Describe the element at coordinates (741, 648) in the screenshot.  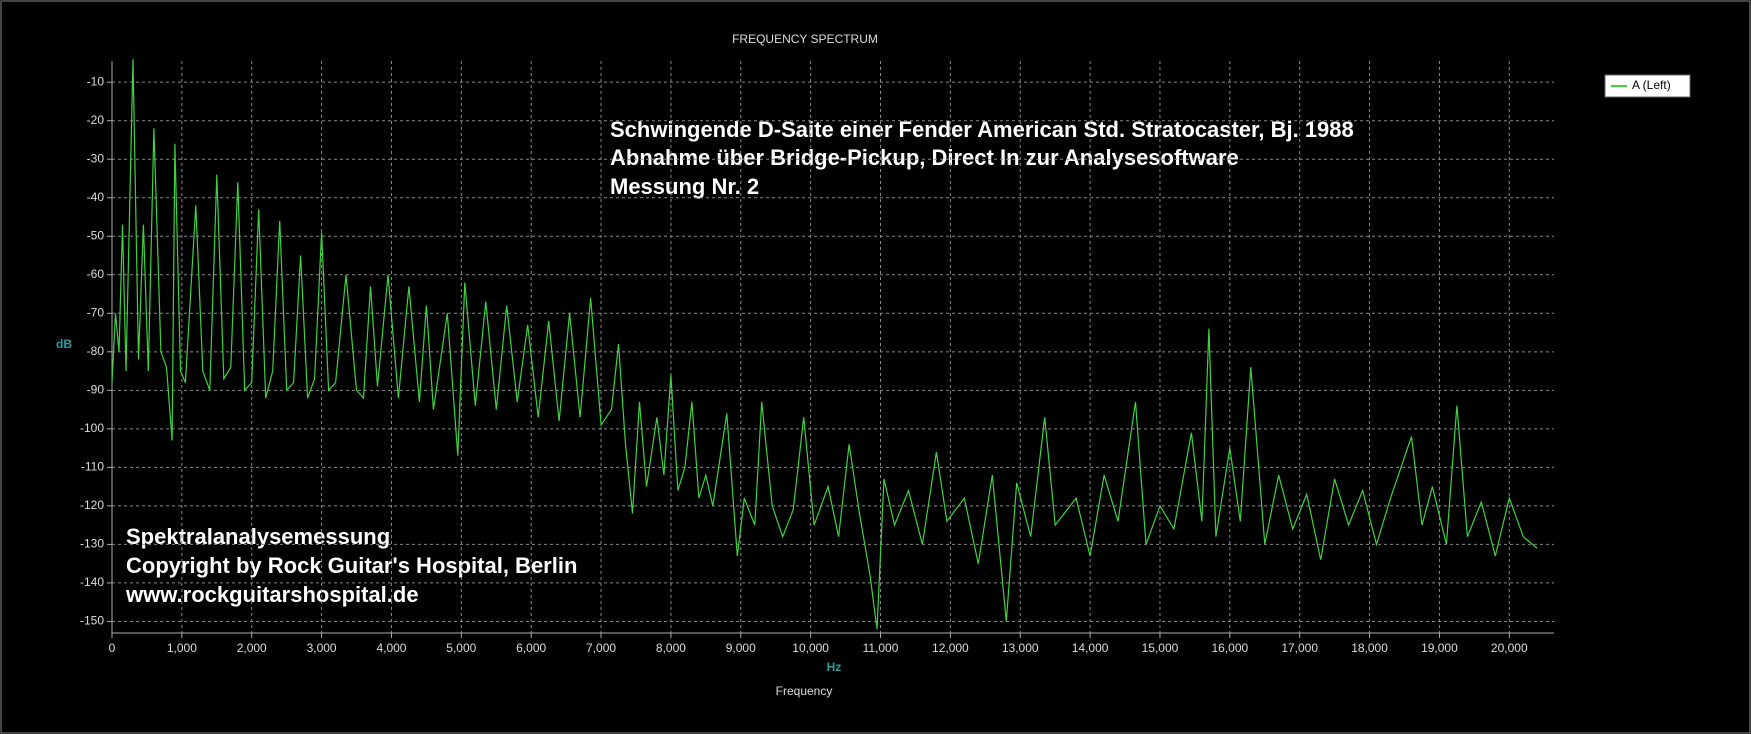
I see `x-tick-label: 9,000` at that location.